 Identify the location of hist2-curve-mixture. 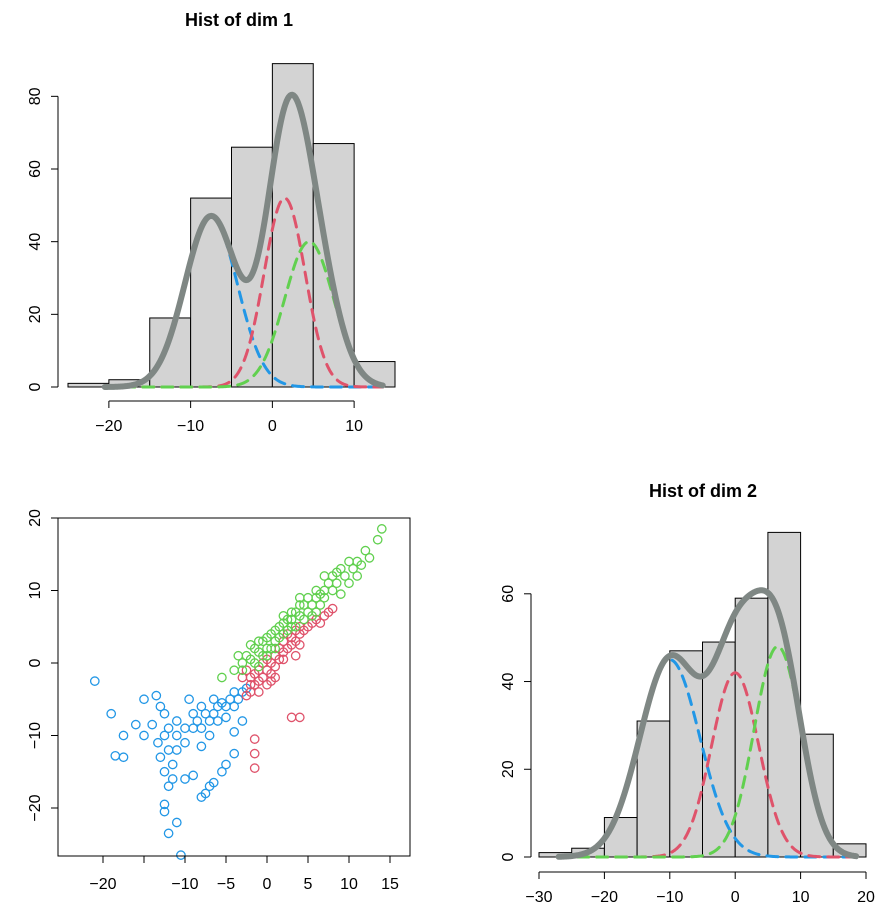
(707, 723).